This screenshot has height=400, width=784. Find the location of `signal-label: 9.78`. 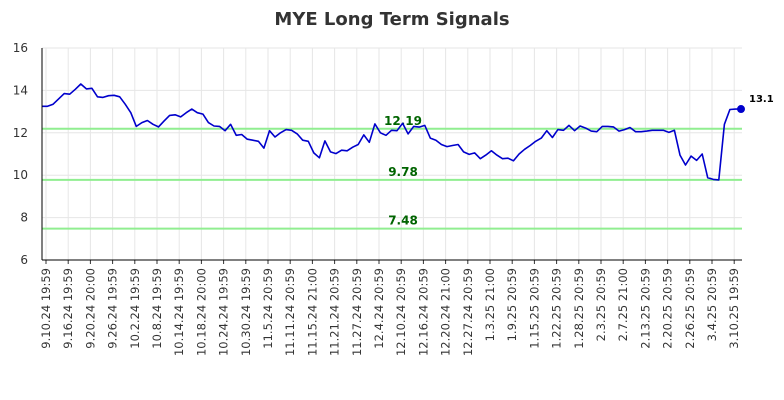

signal-label: 9.78 is located at coordinates (403, 172).